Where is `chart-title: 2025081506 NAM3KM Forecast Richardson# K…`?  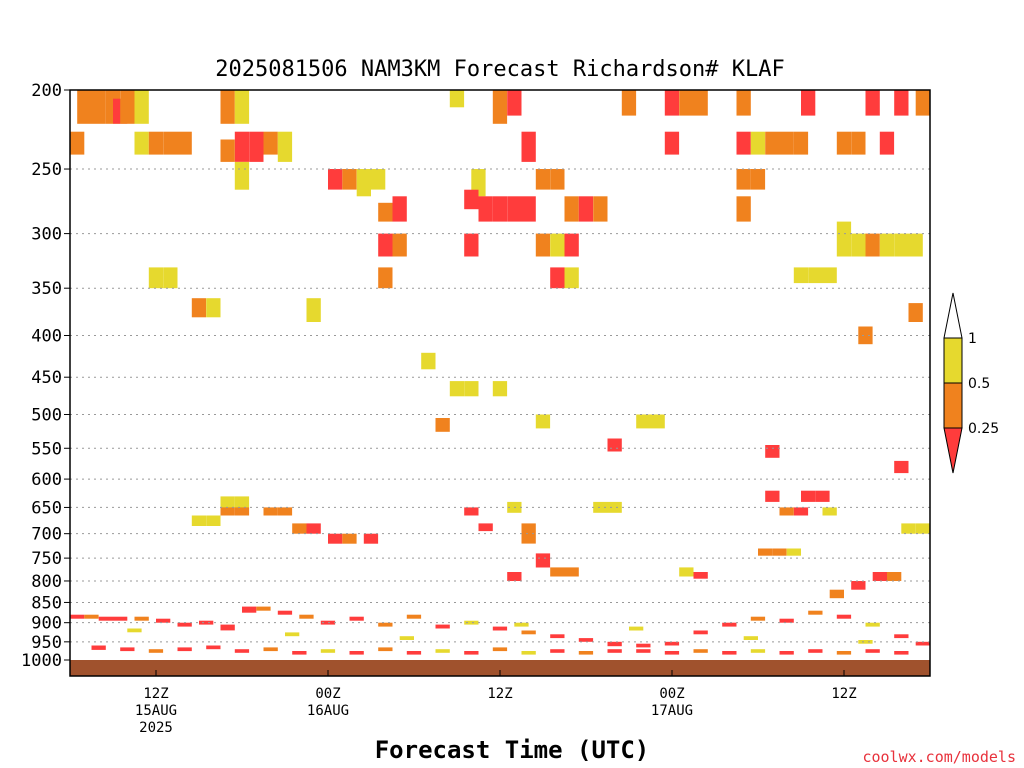 chart-title: 2025081506 NAM3KM Forecast Richardson# K… is located at coordinates (500, 69).